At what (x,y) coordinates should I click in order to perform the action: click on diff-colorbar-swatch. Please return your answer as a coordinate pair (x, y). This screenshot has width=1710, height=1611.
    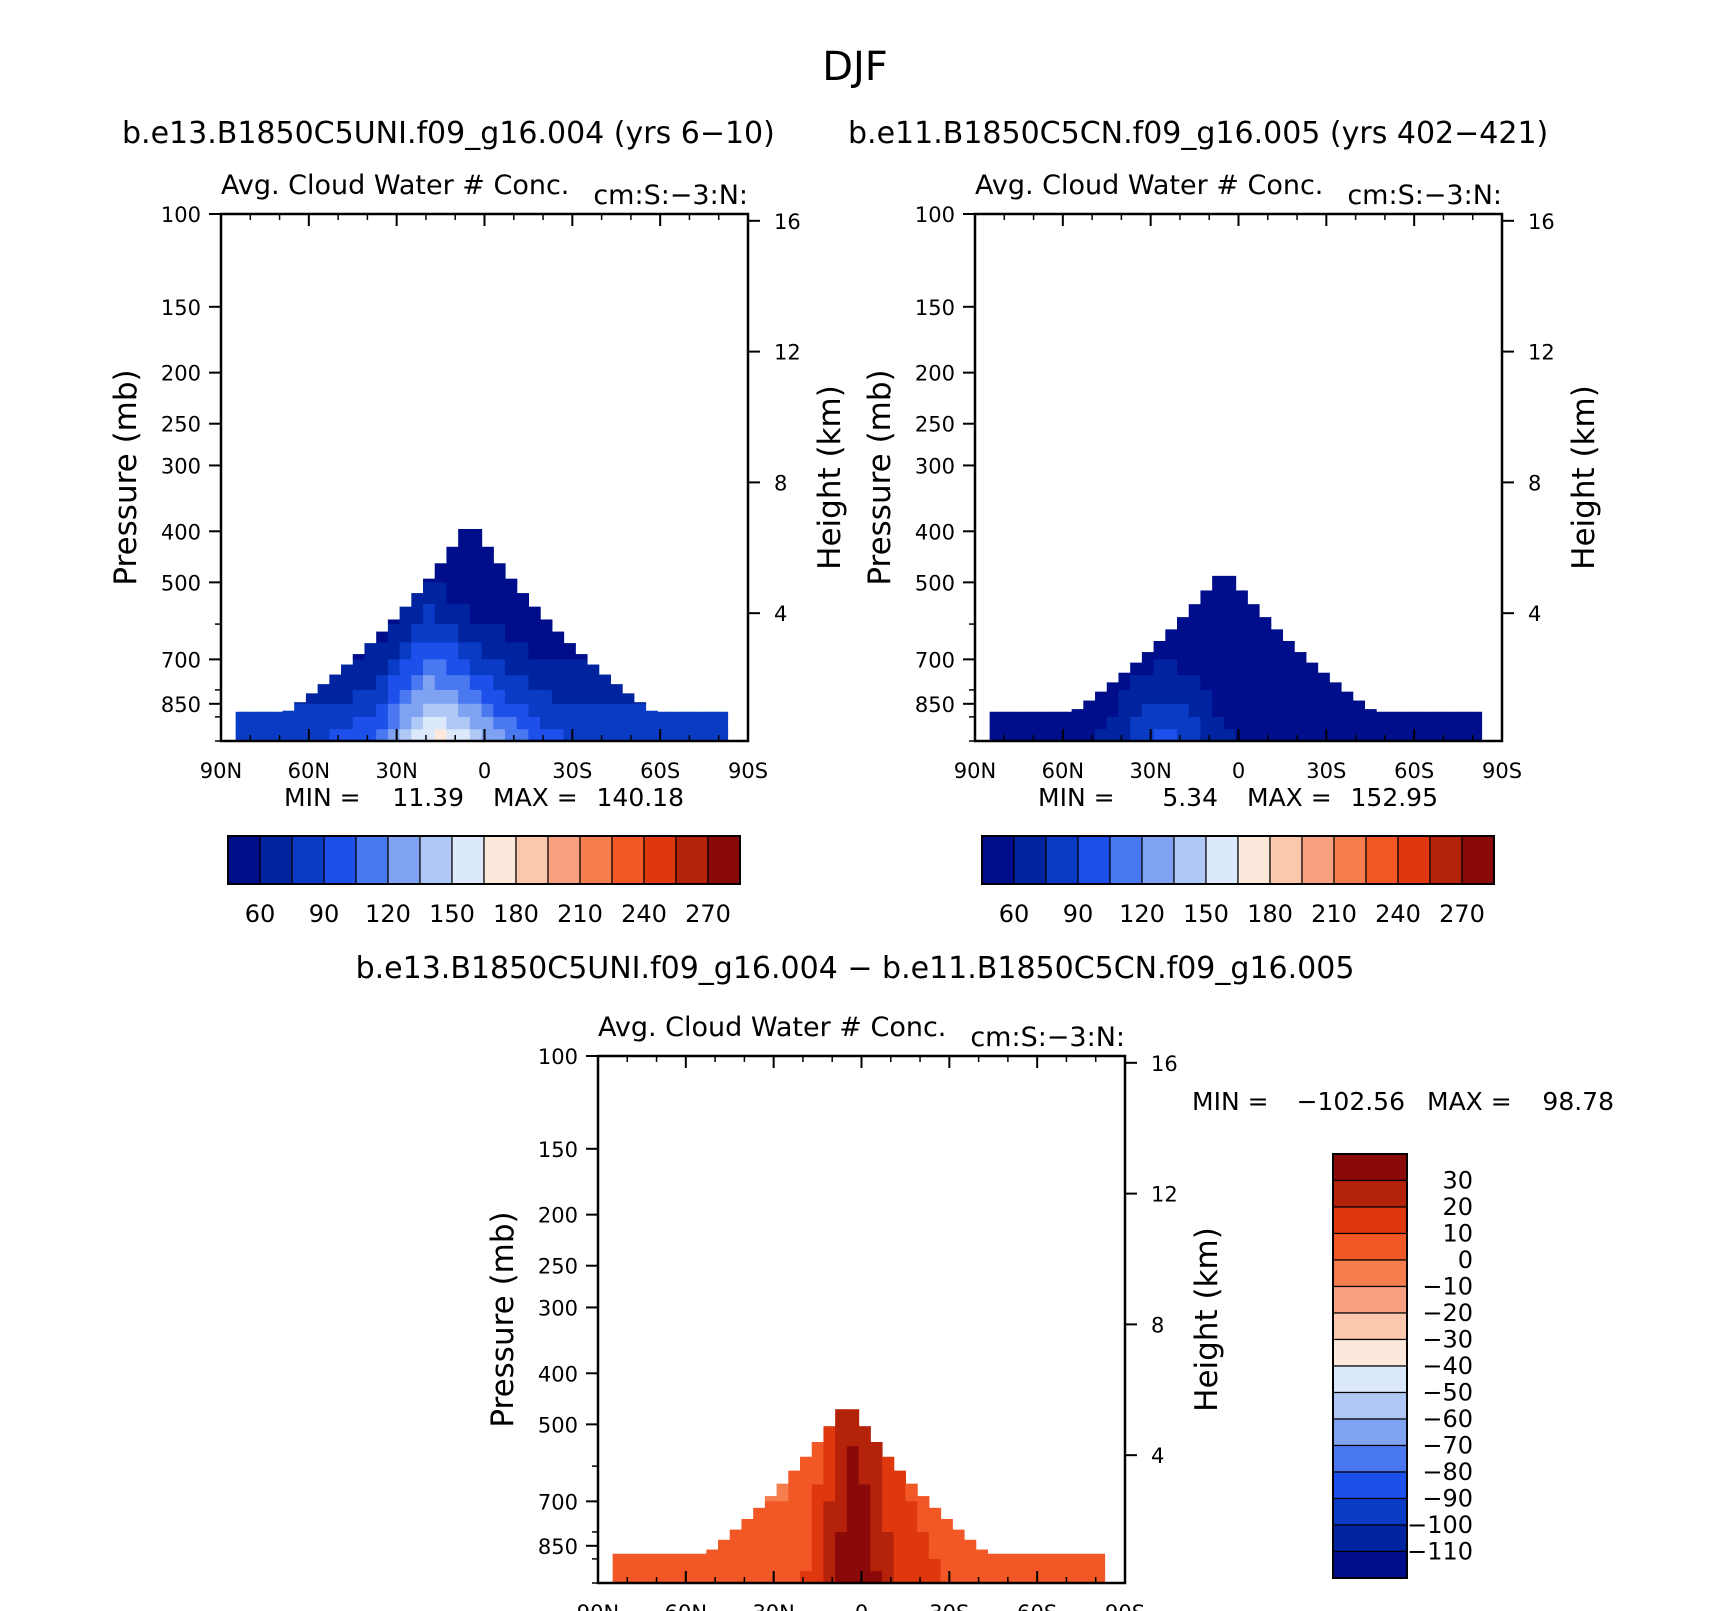
    Looking at the image, I should click on (1370, 1511).